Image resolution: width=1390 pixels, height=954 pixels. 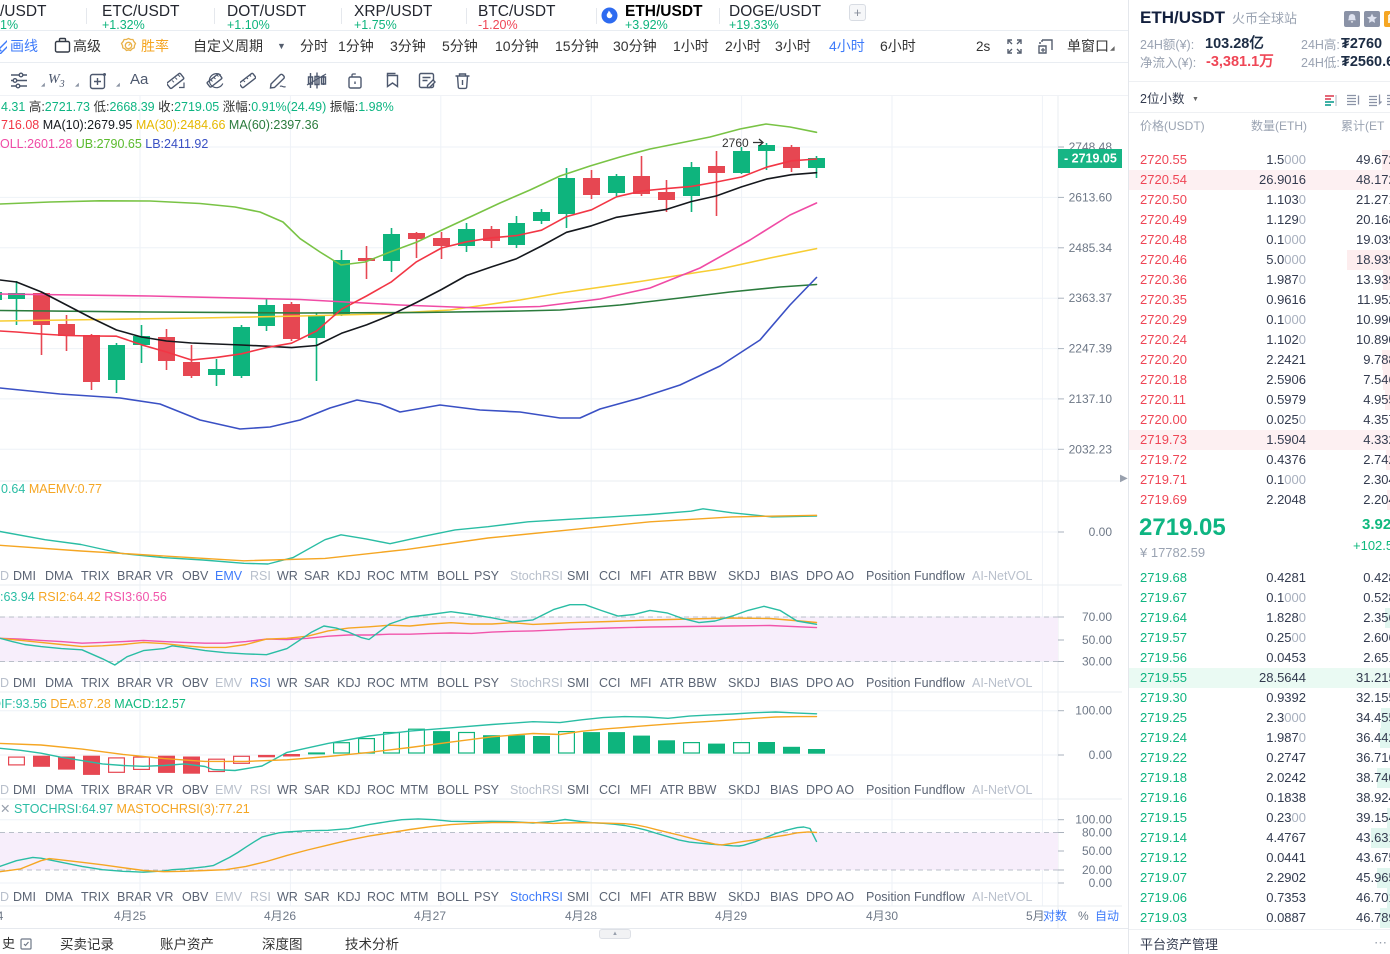 What do you see at coordinates (735, 143) in the screenshot?
I see `svg-text: 2760` at bounding box center [735, 143].